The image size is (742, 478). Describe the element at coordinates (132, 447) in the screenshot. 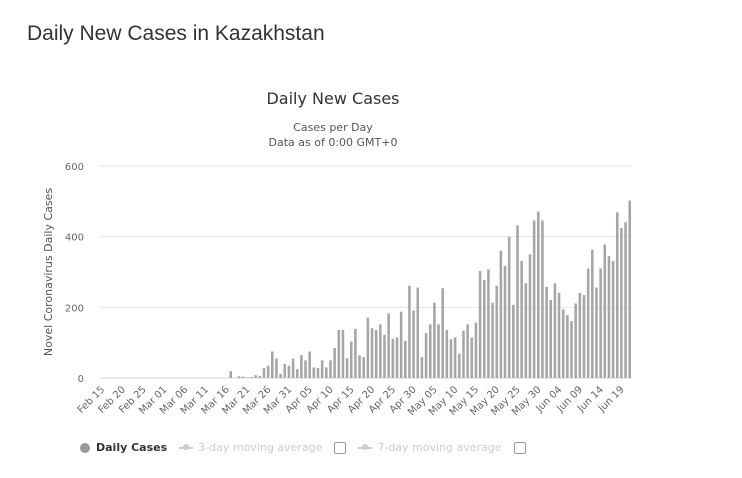

I see `legend-label: Daily Cases` at that location.